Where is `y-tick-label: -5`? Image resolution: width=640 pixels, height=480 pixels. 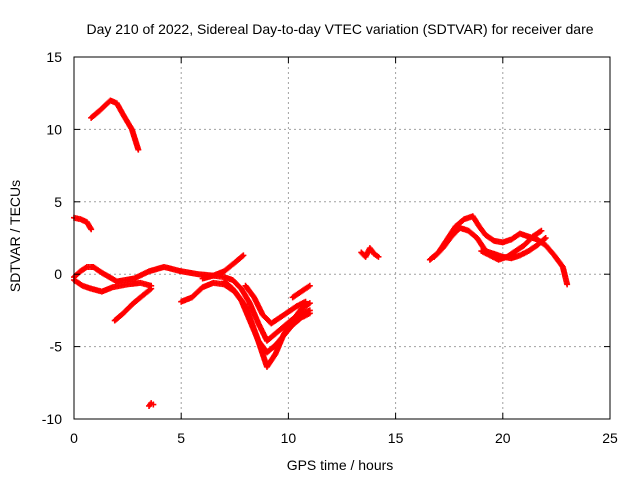 y-tick-label: -5 is located at coordinates (56, 347).